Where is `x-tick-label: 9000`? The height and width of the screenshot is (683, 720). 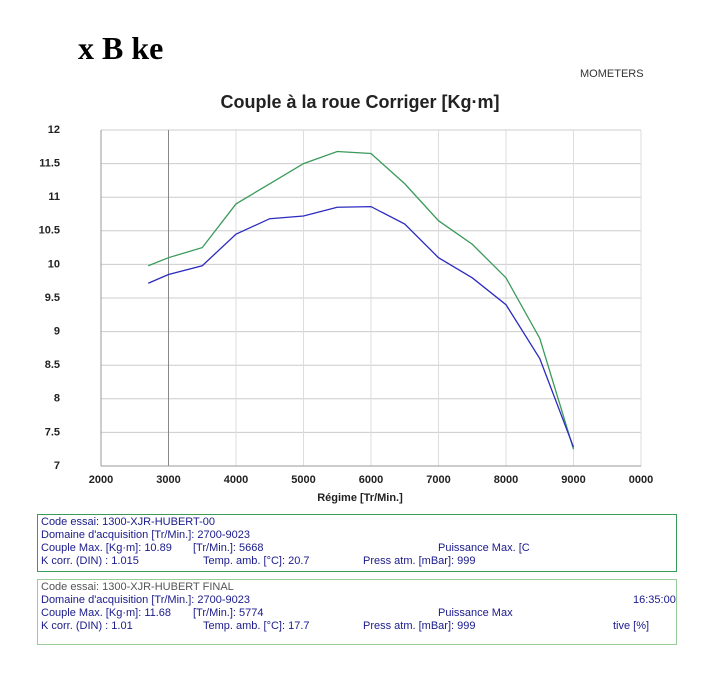
x-tick-label: 9000 is located at coordinates (573, 480).